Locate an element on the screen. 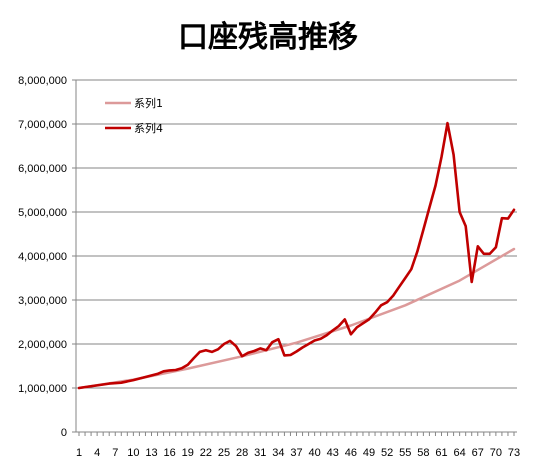  x-tick-label: 28 is located at coordinates (242, 453).